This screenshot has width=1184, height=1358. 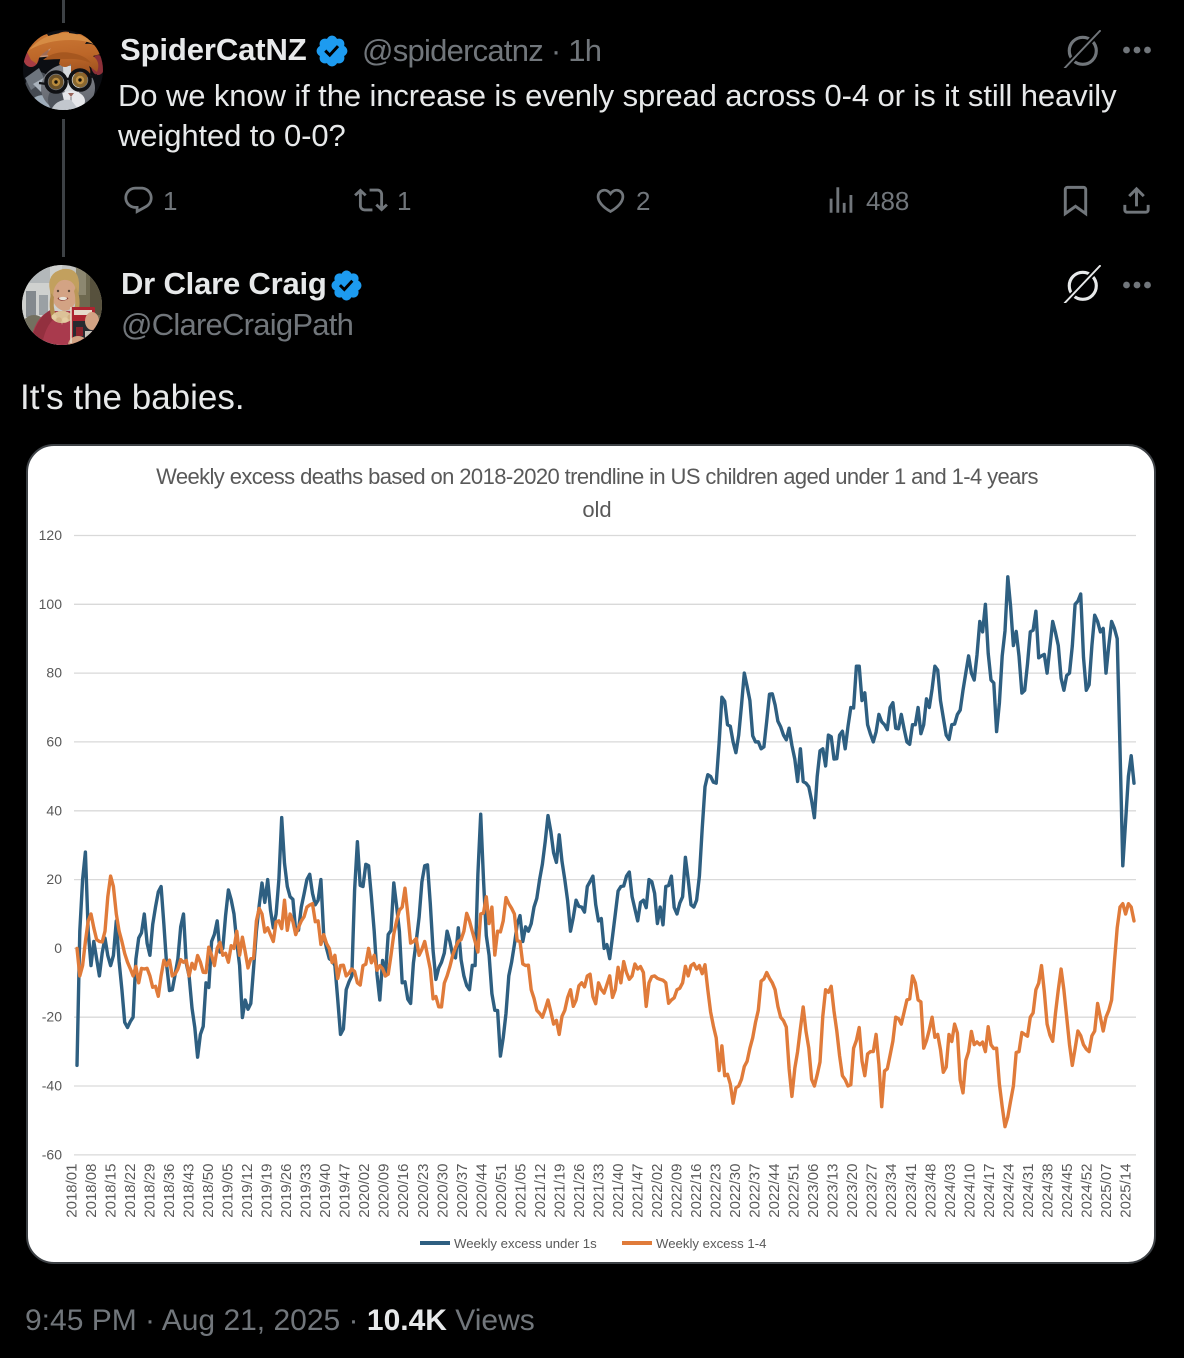 What do you see at coordinates (247, 1191) in the screenshot?
I see `svg-text: 2019/12` at bounding box center [247, 1191].